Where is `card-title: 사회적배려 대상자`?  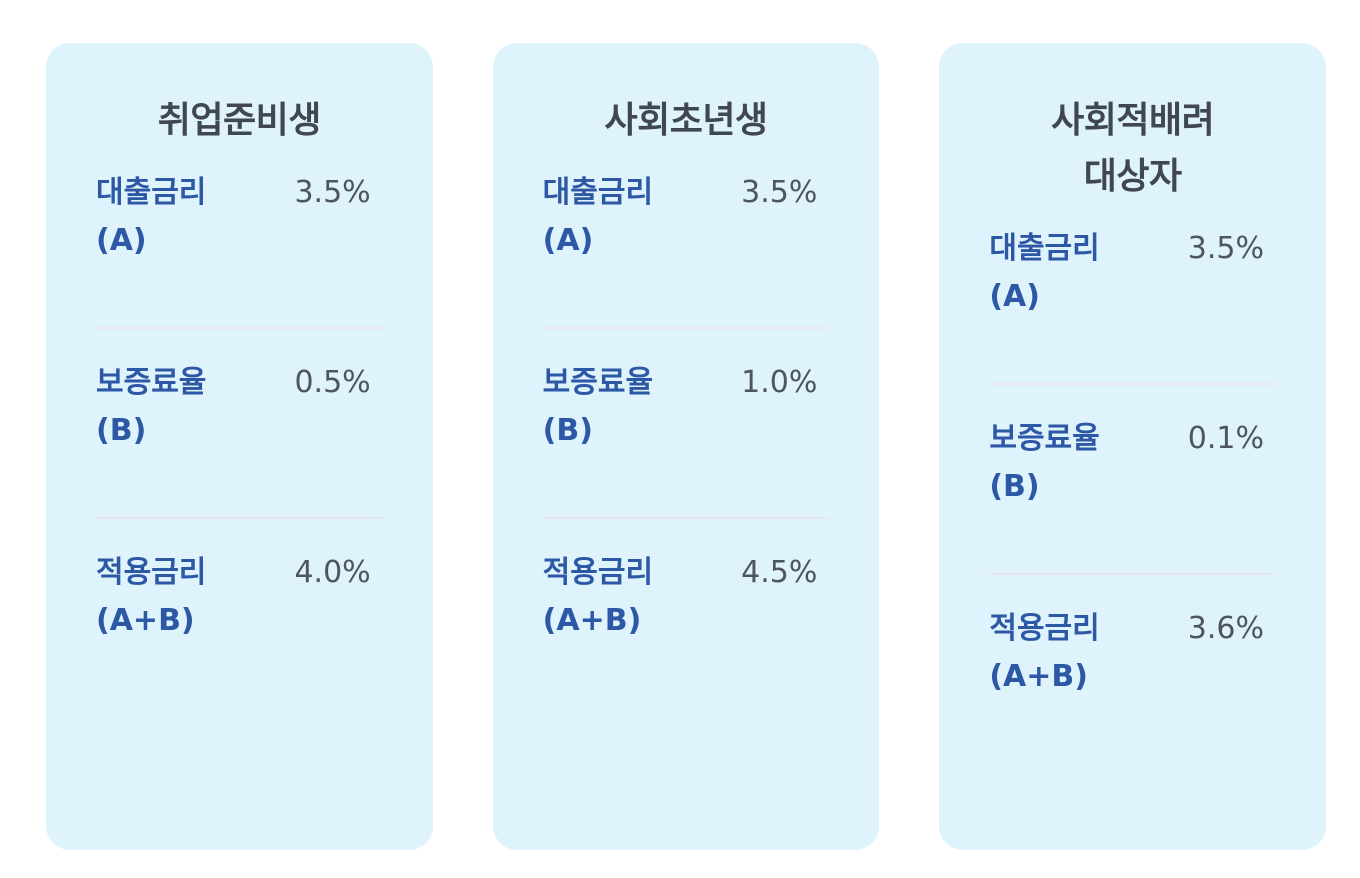 card-title: 사회적배려 대상자 is located at coordinates (1132, 149).